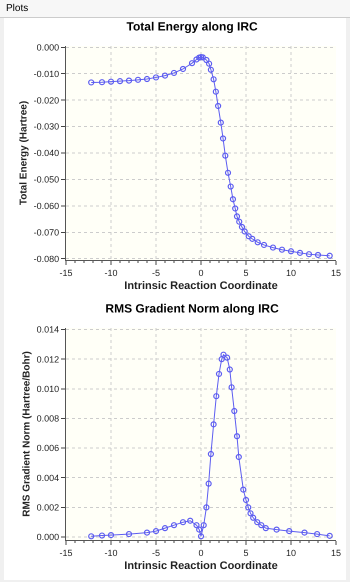  What do you see at coordinates (48, 329) in the screenshot?
I see `y-tick-label: 0.014` at bounding box center [48, 329].